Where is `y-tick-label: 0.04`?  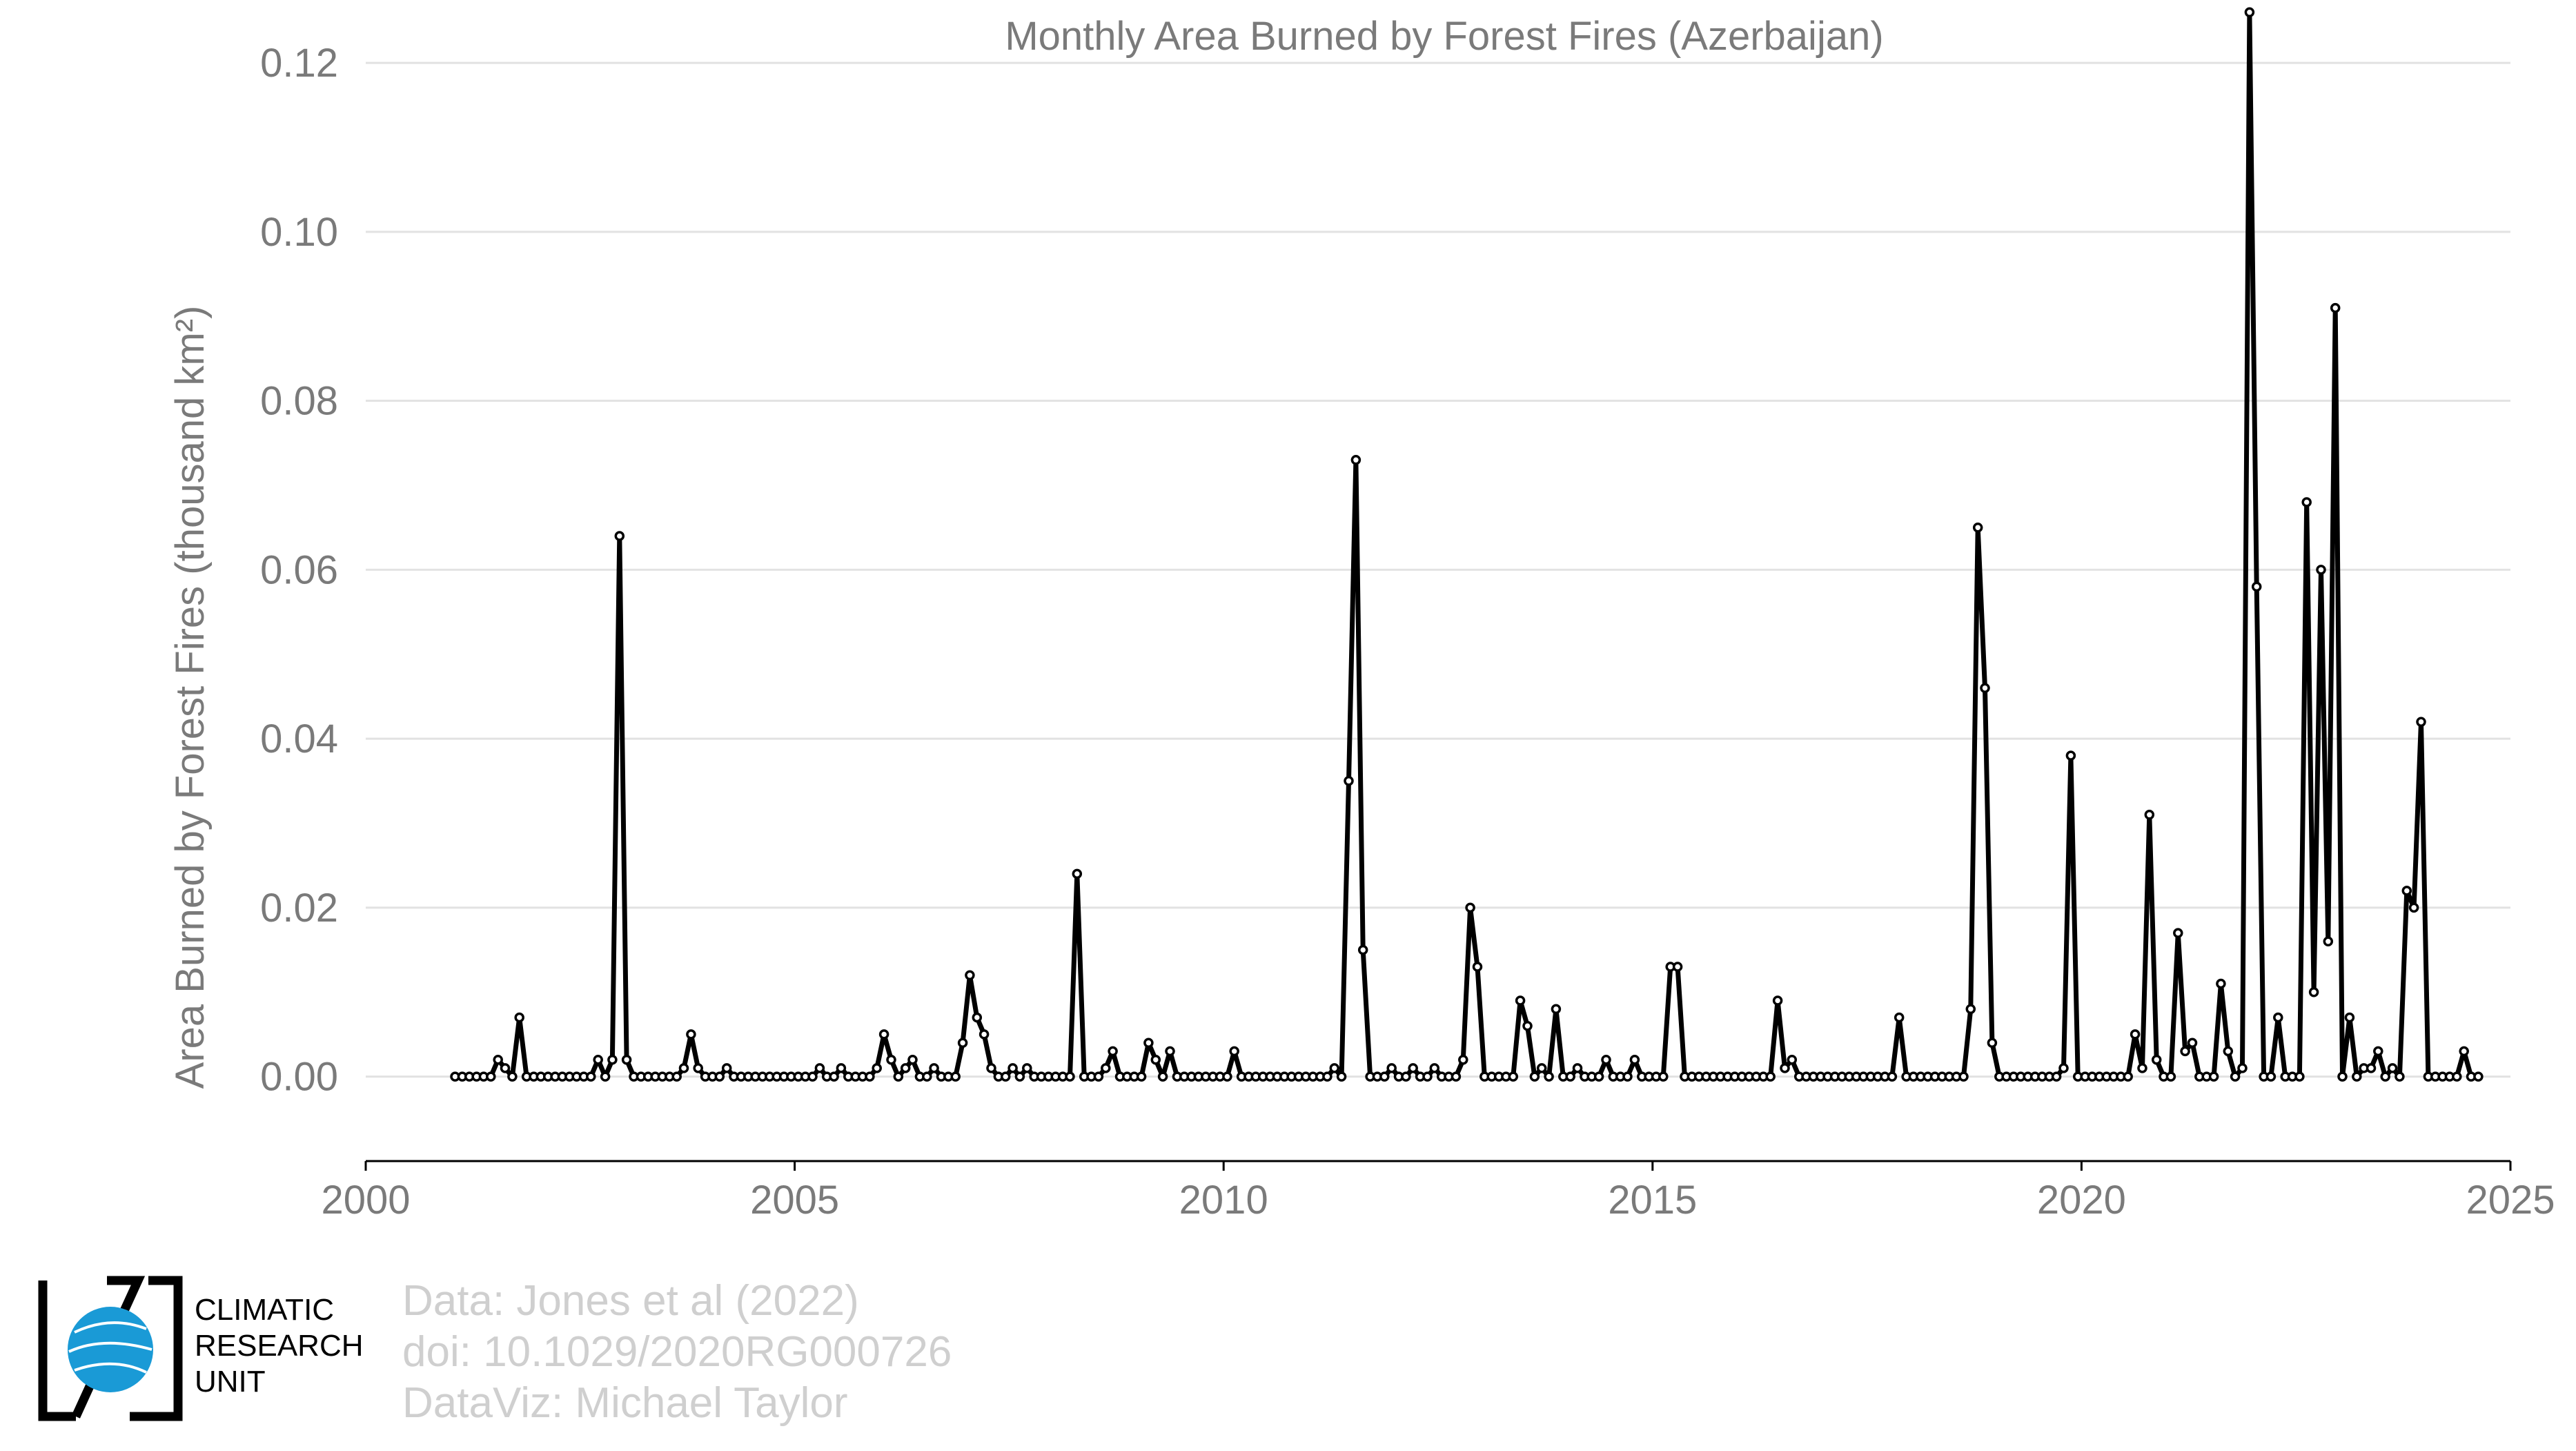
y-tick-label: 0.04 is located at coordinates (299, 739).